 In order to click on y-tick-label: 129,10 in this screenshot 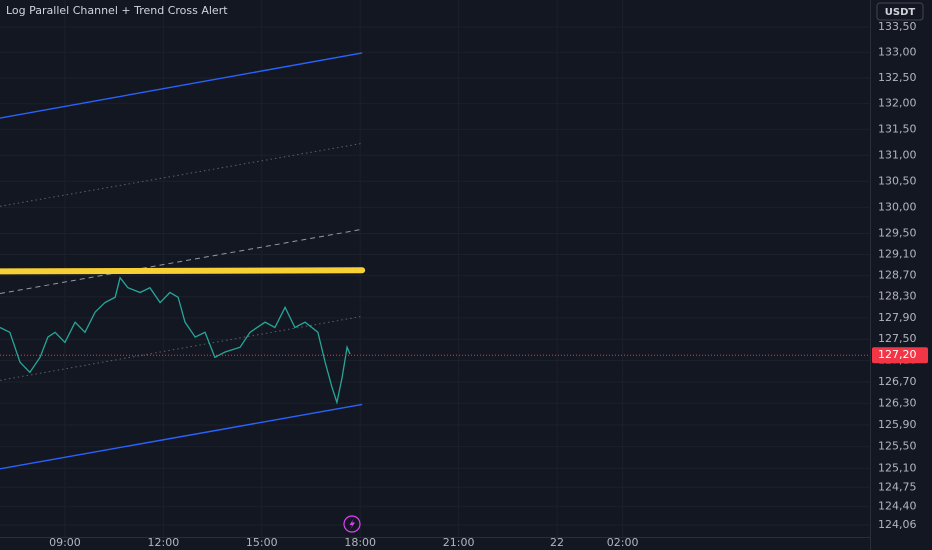, I will do `click(897, 254)`.